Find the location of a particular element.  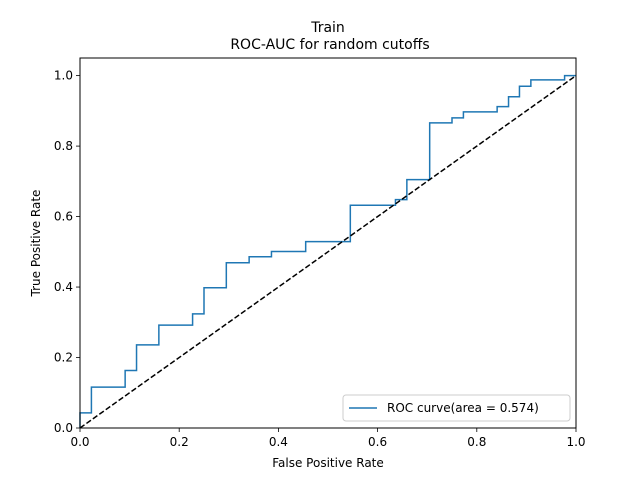

y-tick-label: 0.4 is located at coordinates (63, 287).